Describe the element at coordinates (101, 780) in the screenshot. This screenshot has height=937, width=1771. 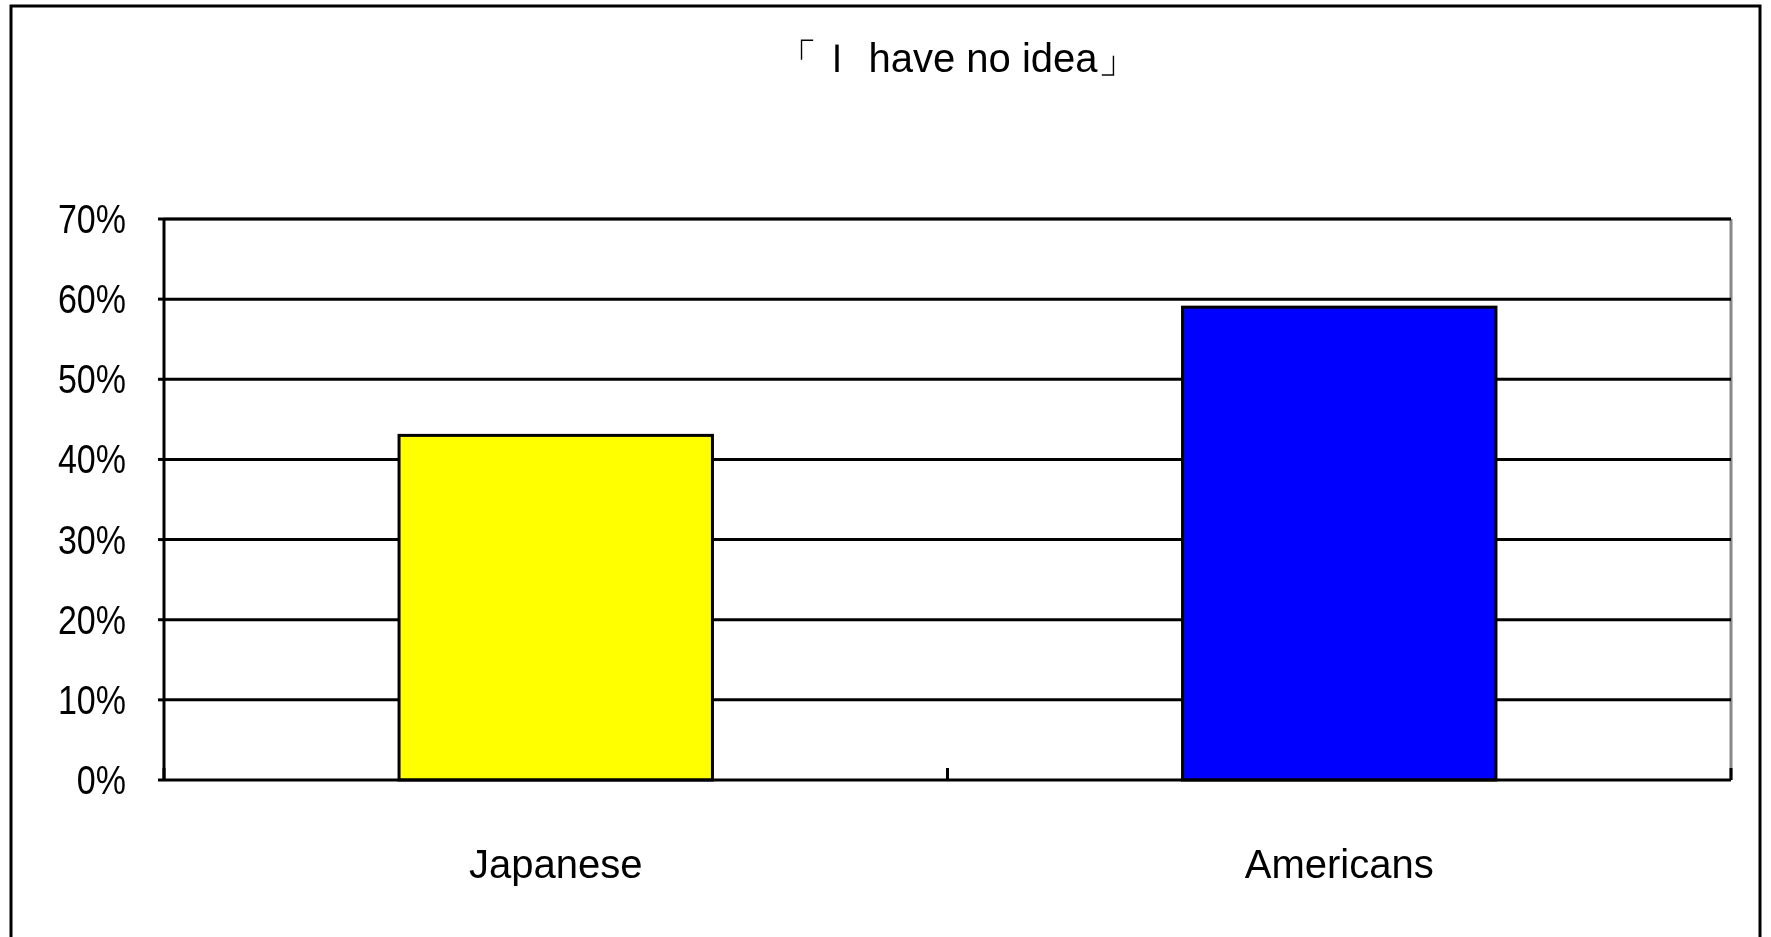
I see `y-tick-label: 0%` at that location.